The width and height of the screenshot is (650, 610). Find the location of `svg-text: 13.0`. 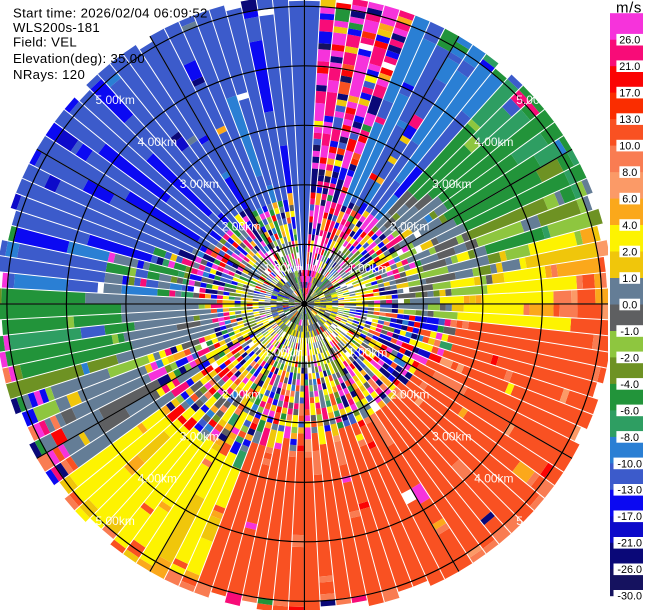

svg-text: 13.0 is located at coordinates (629, 120).